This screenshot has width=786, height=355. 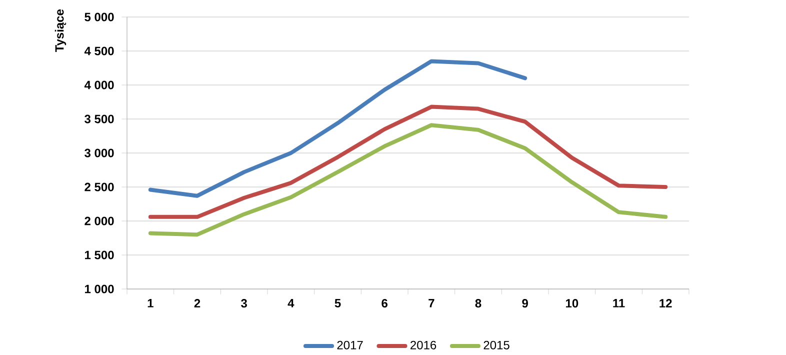 I want to click on x-tick-label: 4, so click(x=291, y=303).